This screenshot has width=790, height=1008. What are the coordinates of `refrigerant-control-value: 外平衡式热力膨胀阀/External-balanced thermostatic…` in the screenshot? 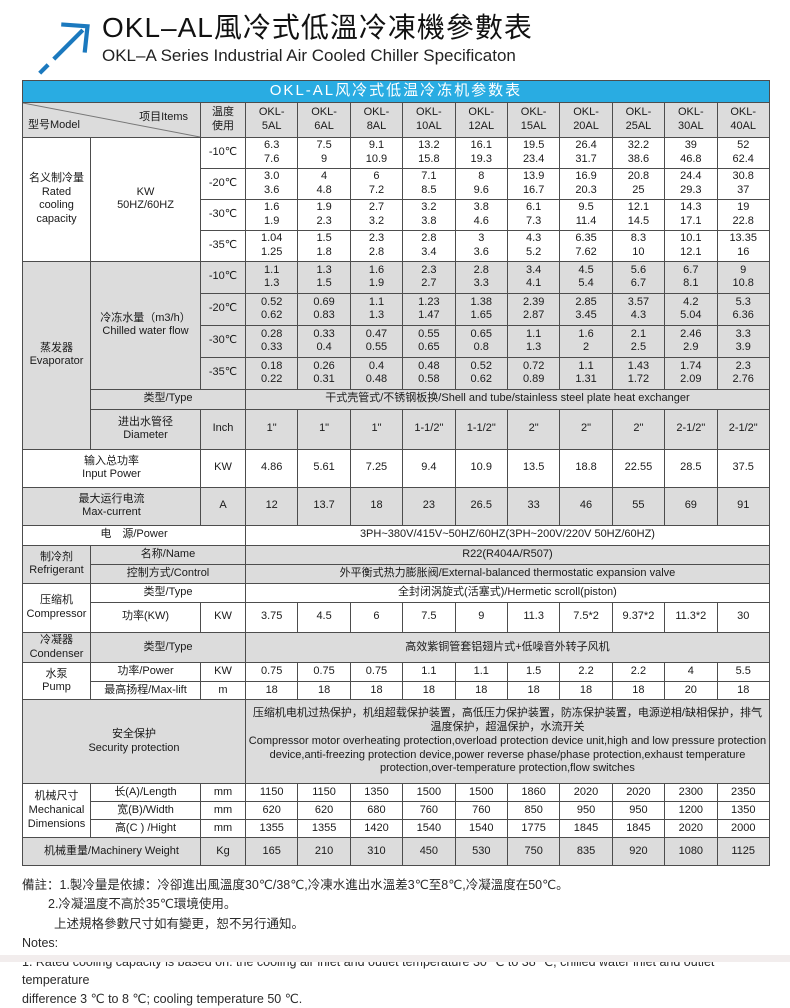 It's located at (507, 573).